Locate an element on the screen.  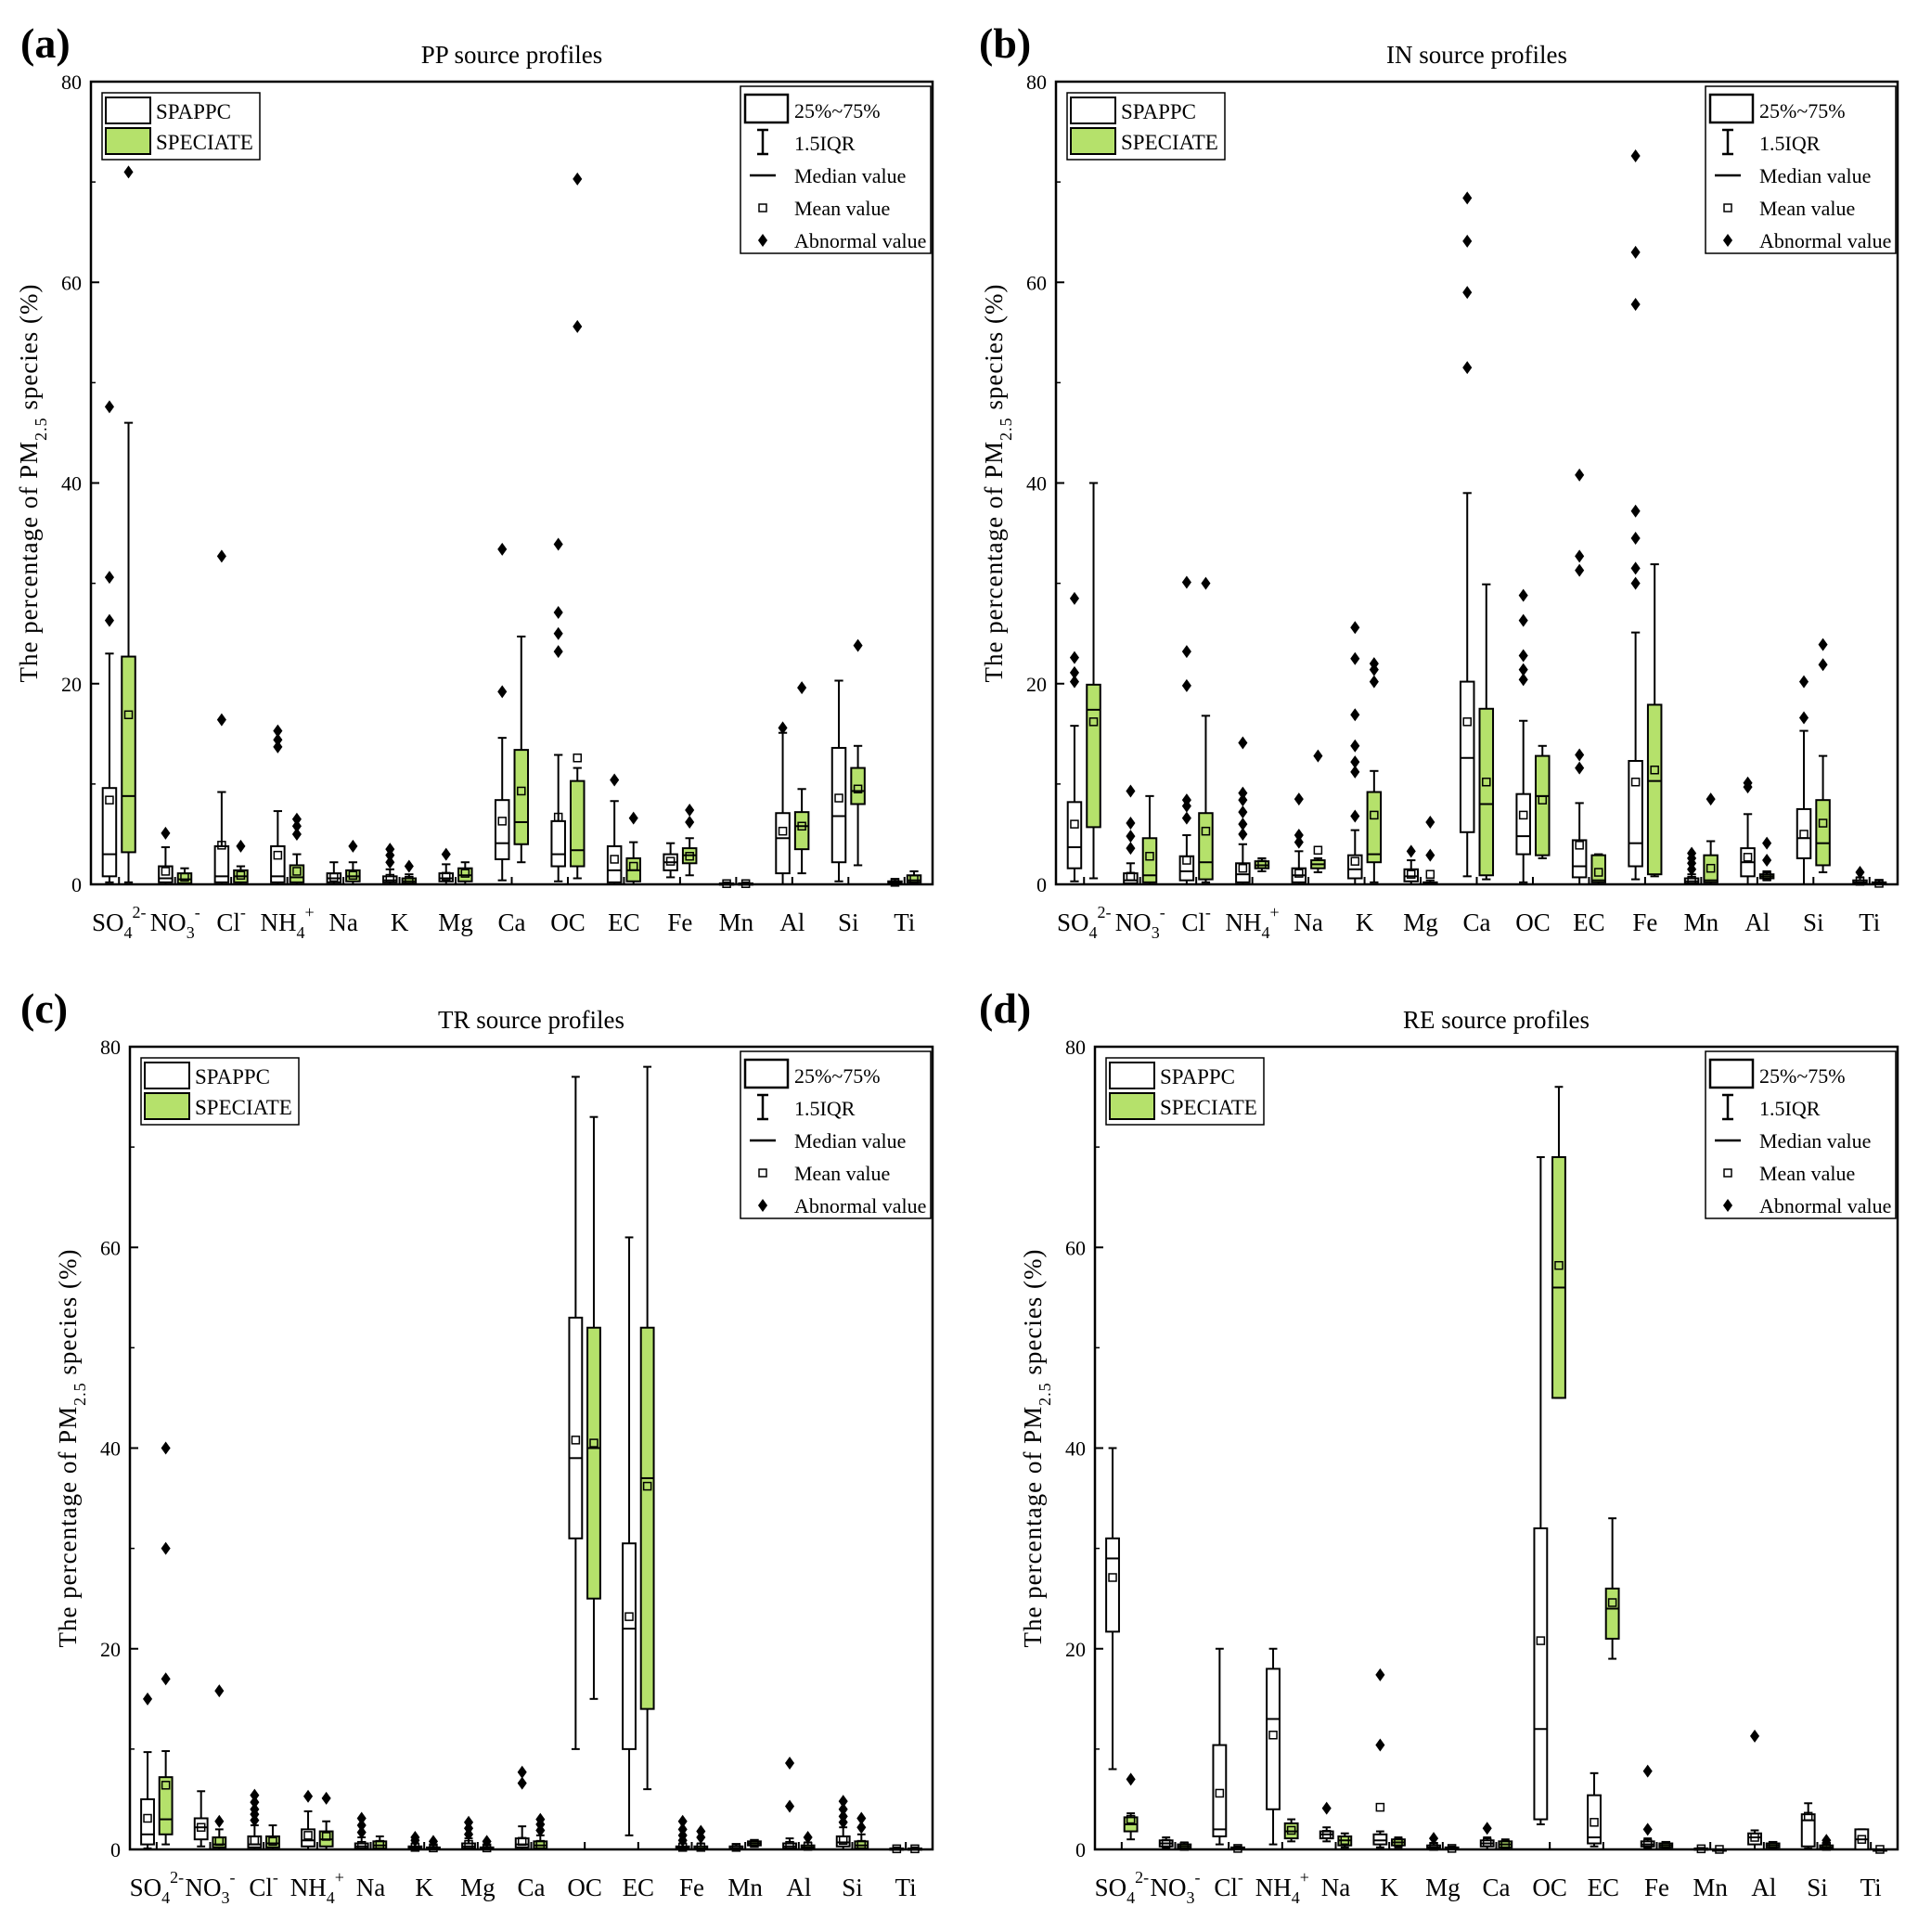
panel-label: (a) is located at coordinates (45, 43).